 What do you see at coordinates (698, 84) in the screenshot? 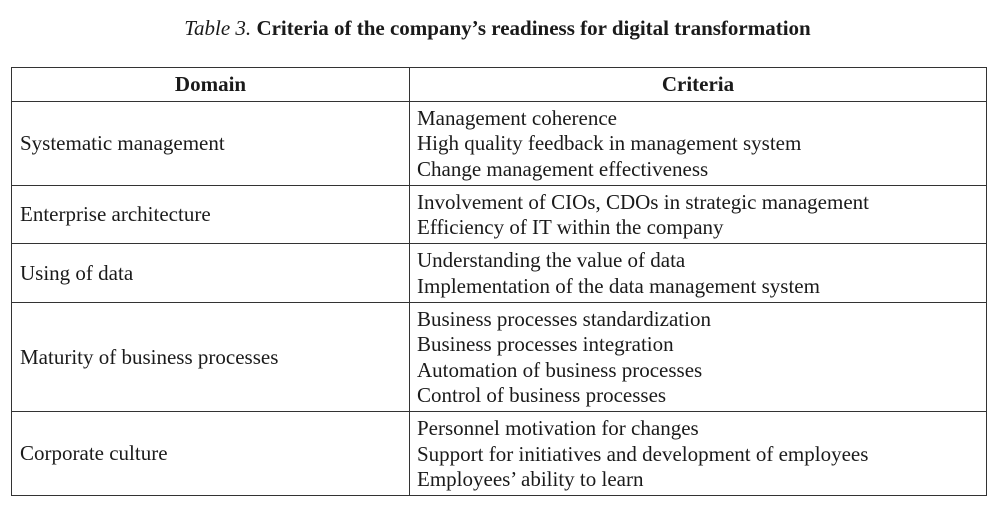
I see `column-header-criteria: Criteria` at bounding box center [698, 84].